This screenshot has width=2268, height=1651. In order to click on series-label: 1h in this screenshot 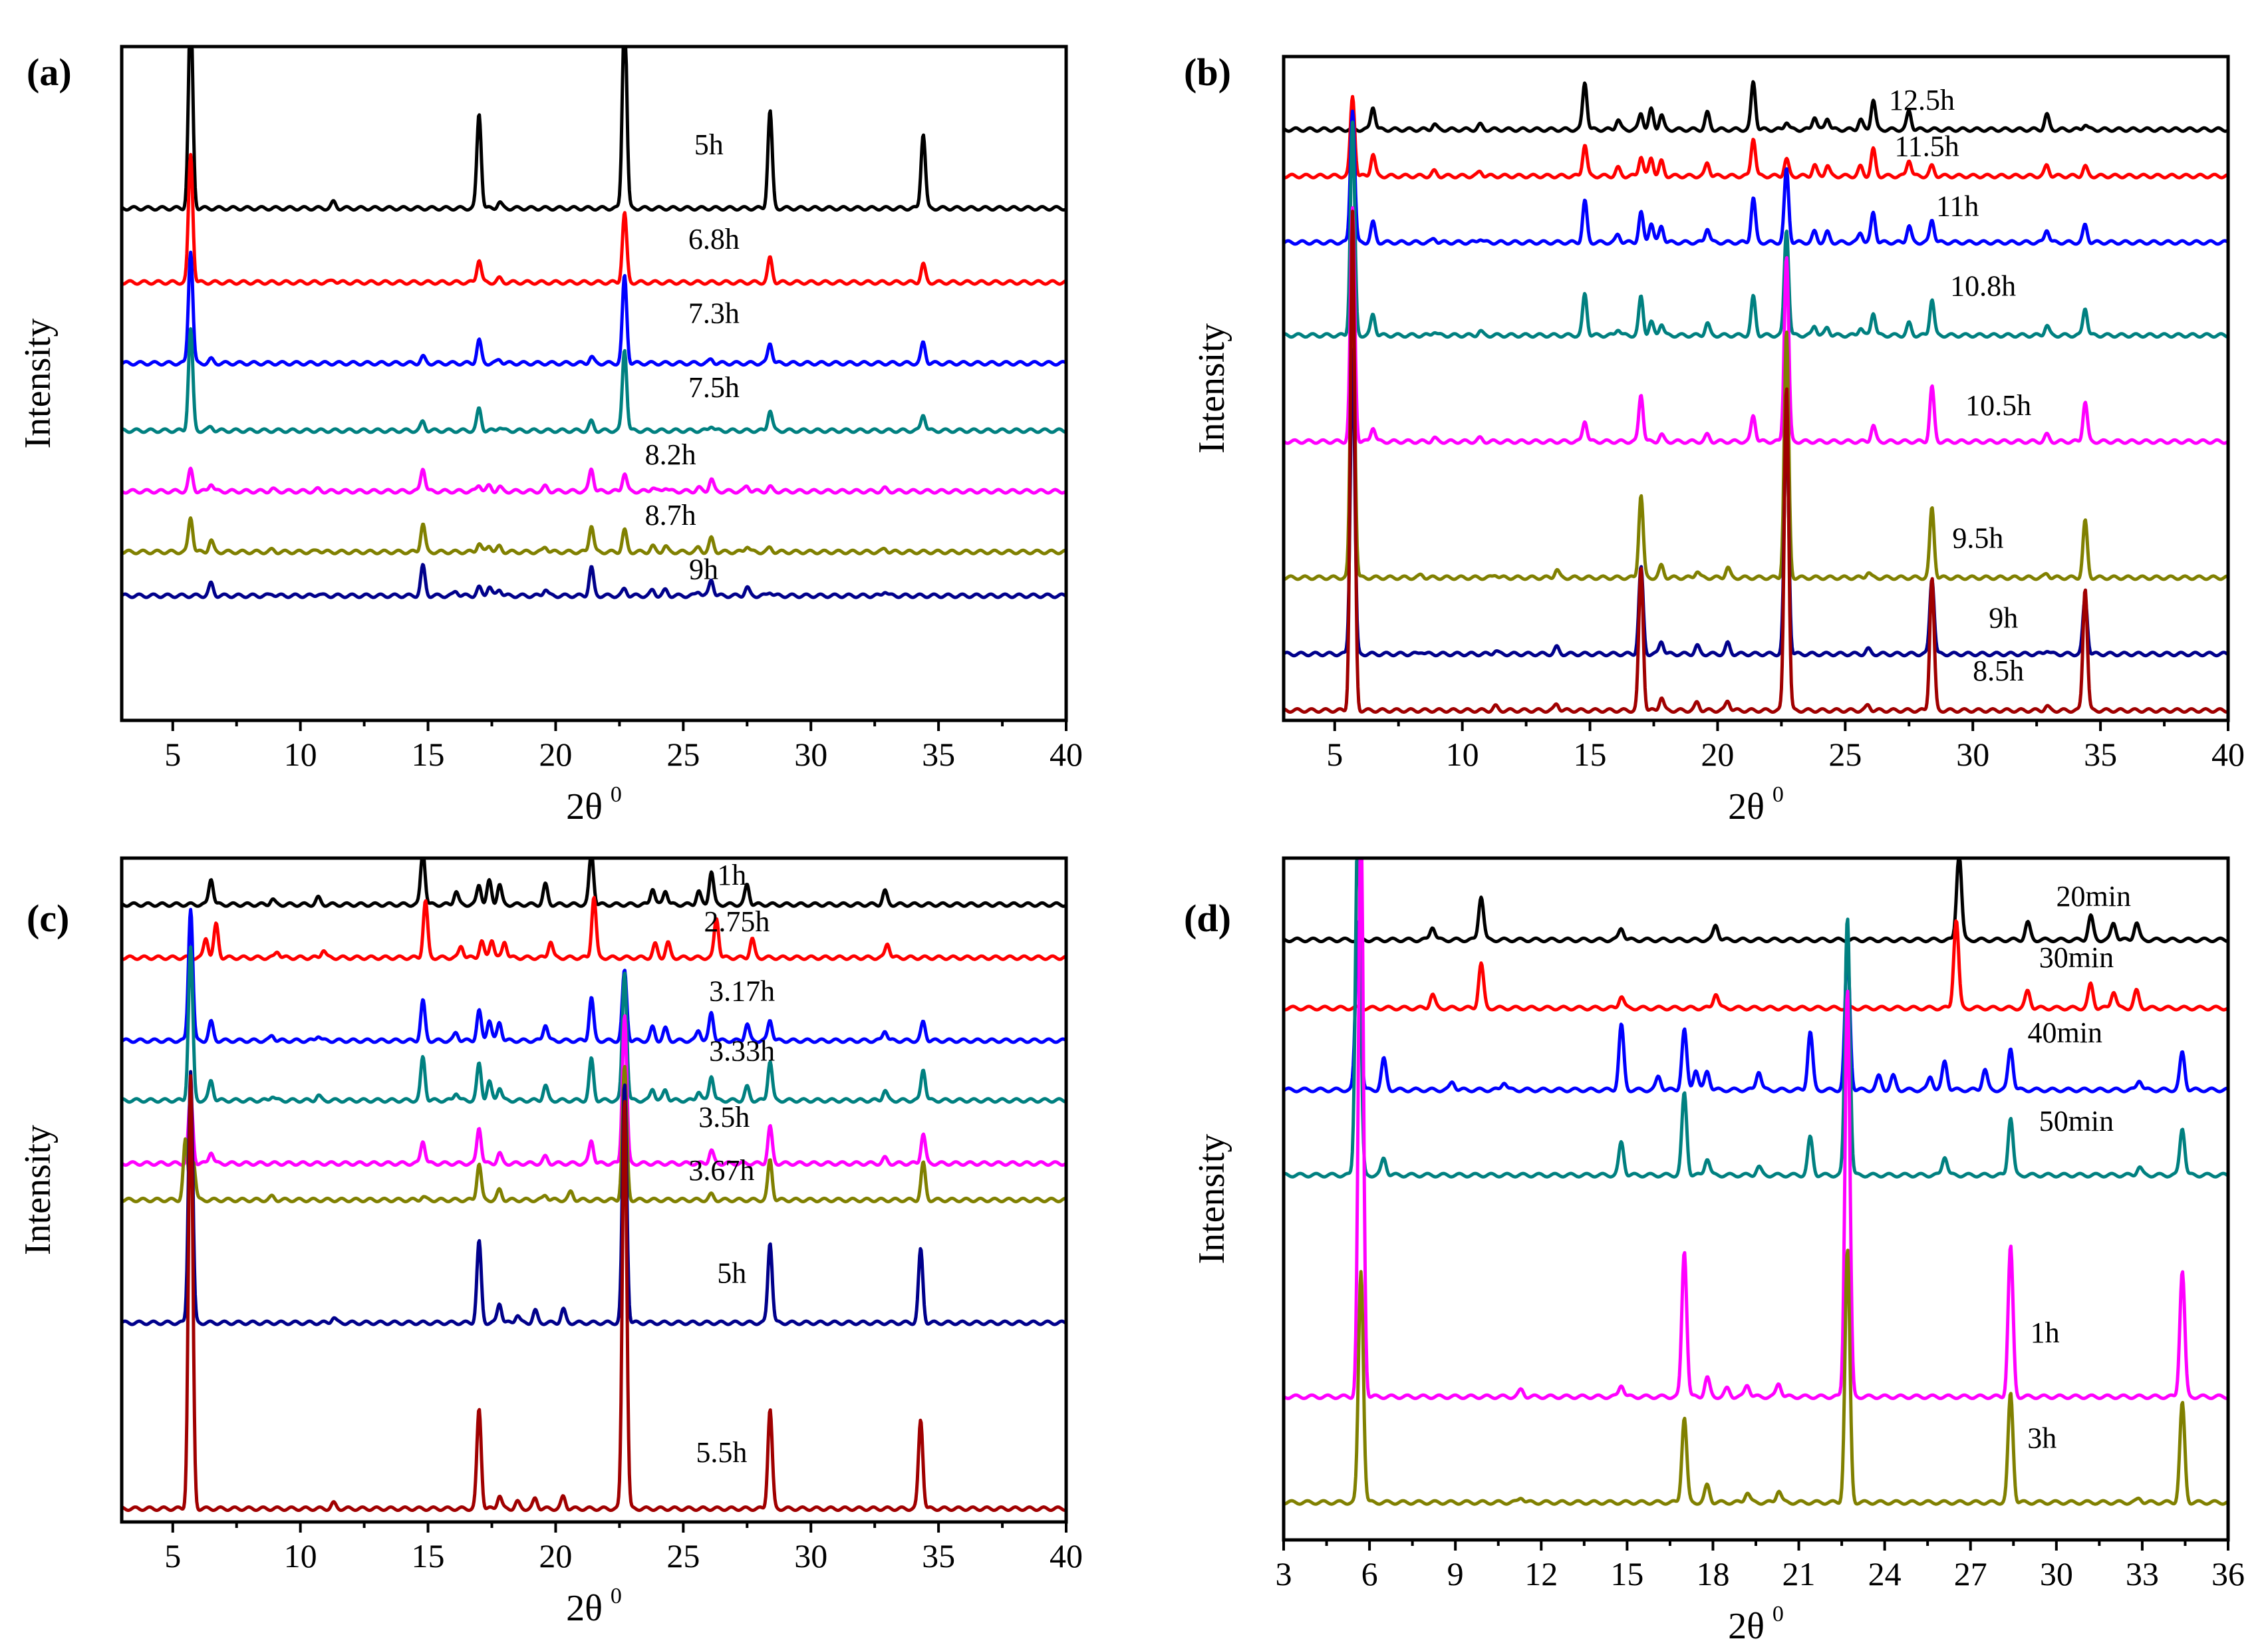, I will do `click(2046, 1332)`.